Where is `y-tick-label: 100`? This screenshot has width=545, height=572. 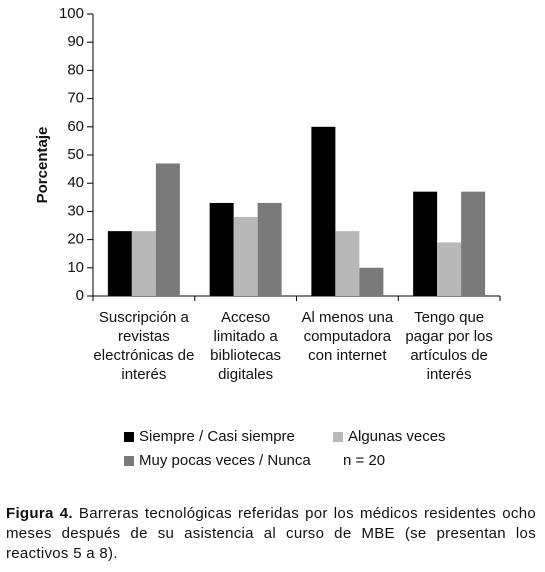 y-tick-label: 100 is located at coordinates (71, 13).